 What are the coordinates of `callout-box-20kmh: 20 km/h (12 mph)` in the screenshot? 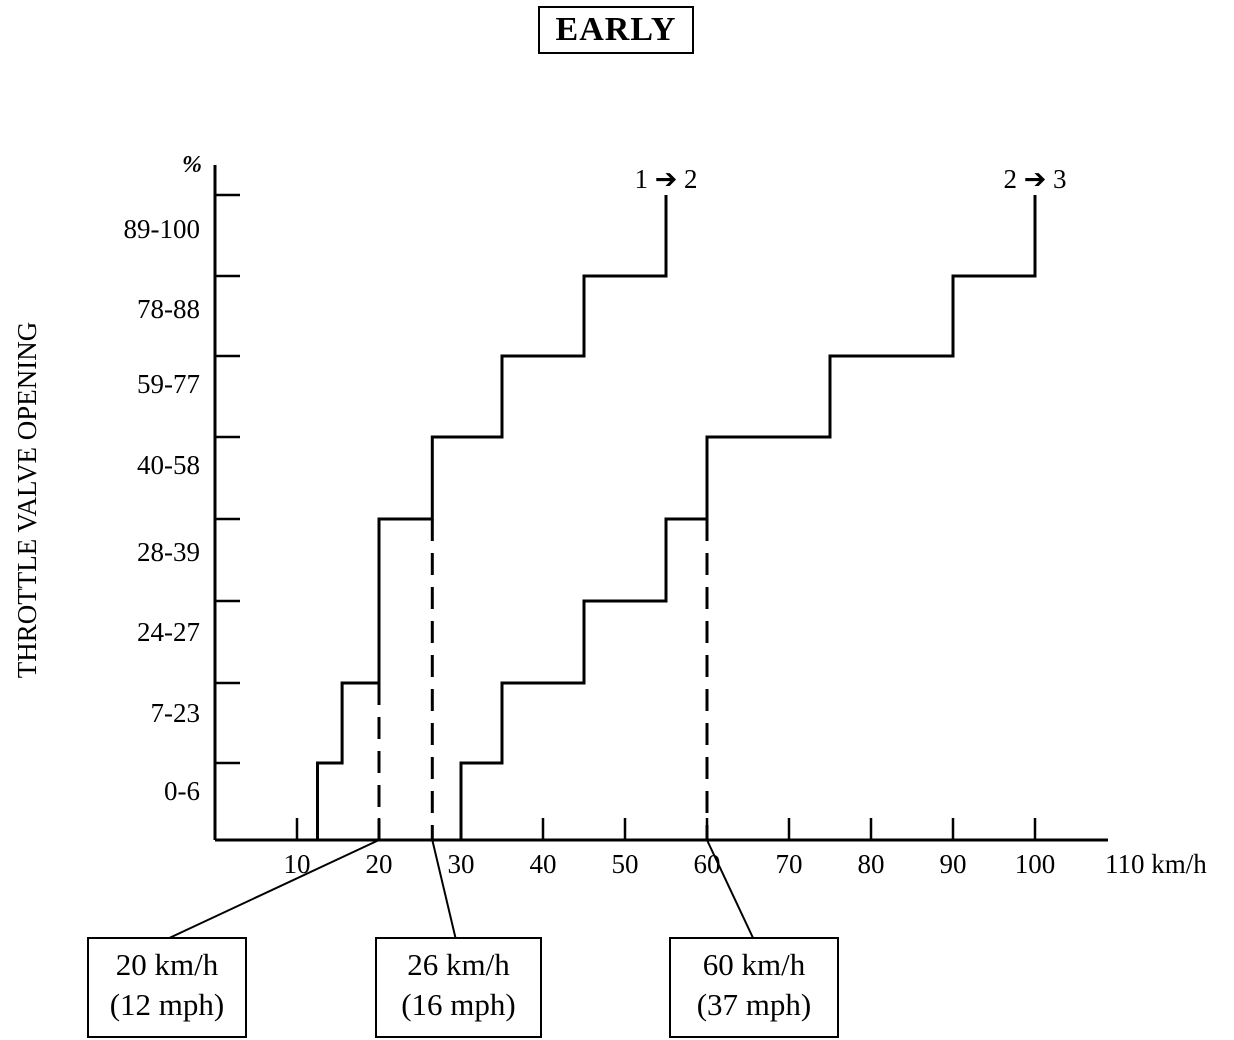 It's located at (167, 987).